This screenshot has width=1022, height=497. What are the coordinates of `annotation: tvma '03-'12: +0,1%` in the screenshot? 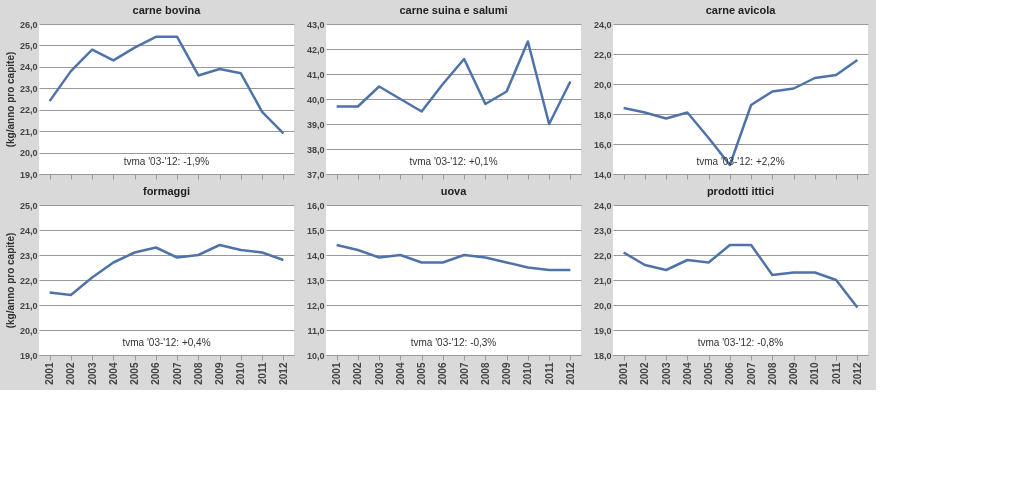 It's located at (453, 161).